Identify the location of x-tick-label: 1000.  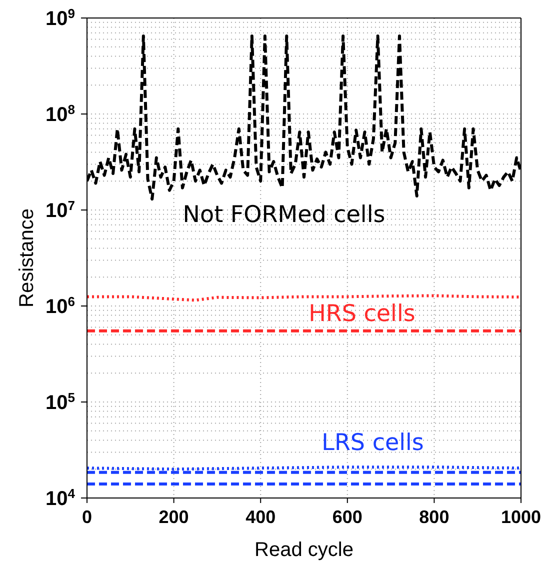
(521, 517).